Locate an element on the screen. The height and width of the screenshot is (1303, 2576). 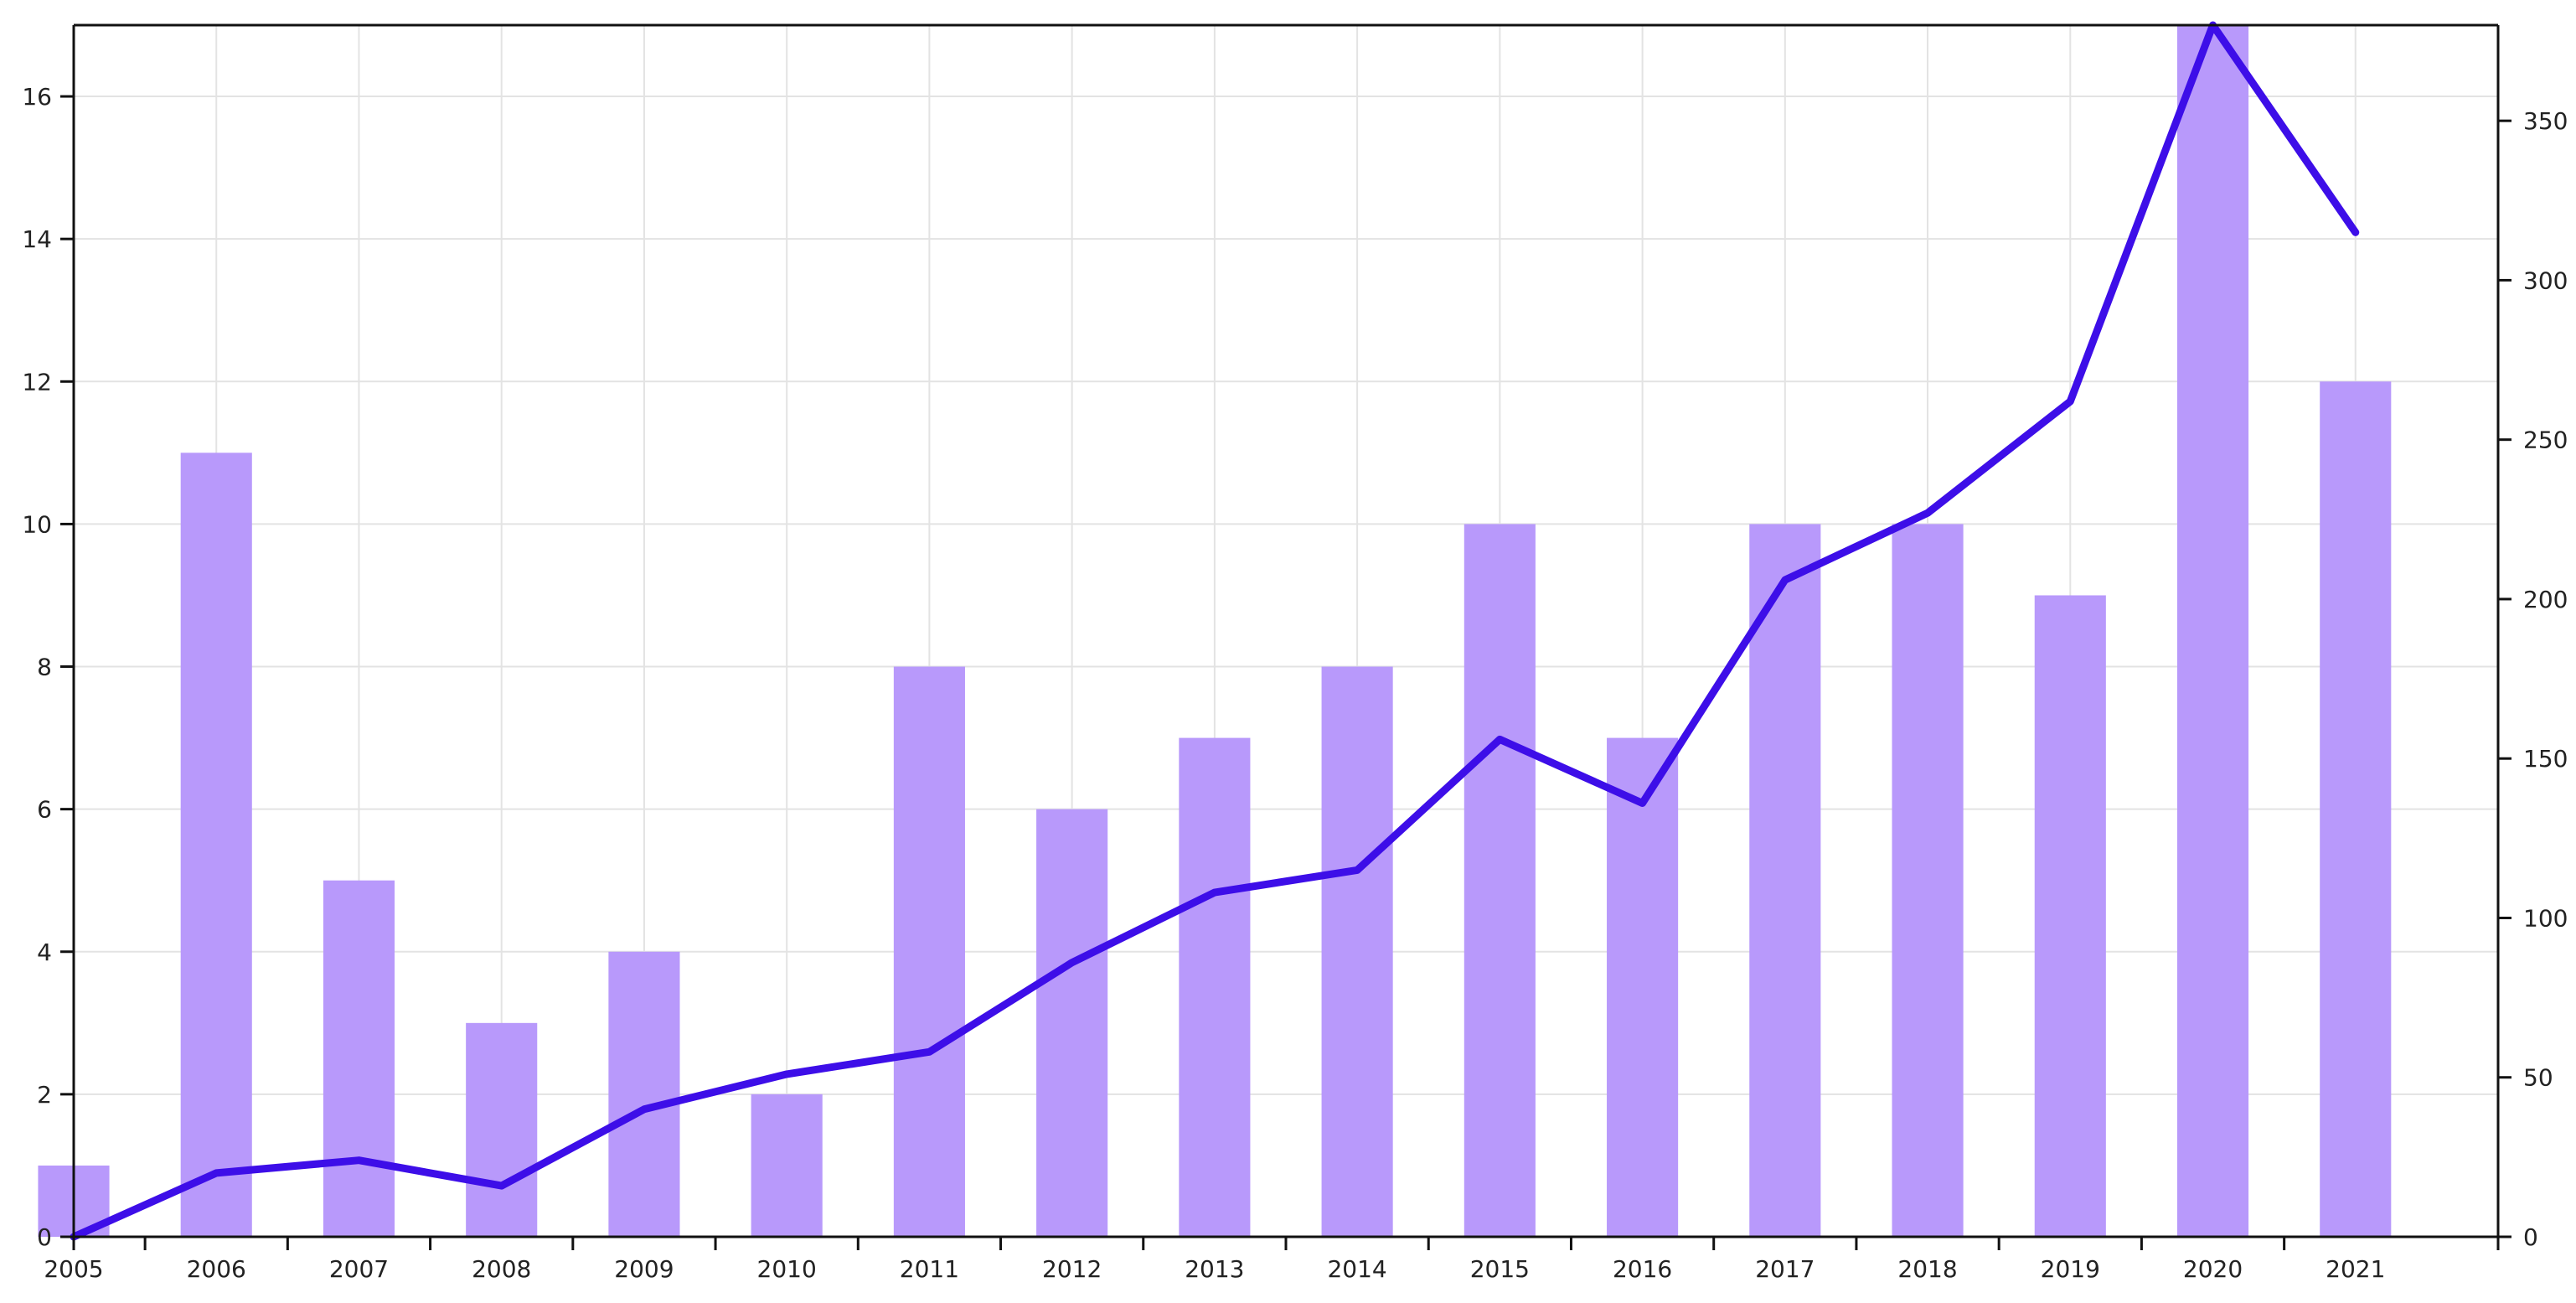
left-tick-label: 2 is located at coordinates (44, 1095).